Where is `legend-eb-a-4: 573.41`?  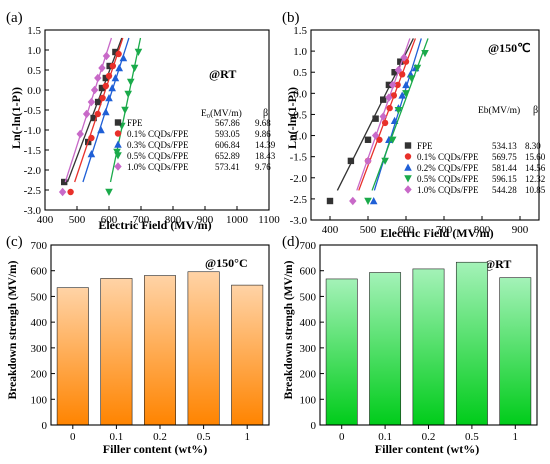 legend-eb-a-4: 573.41 is located at coordinates (227, 167).